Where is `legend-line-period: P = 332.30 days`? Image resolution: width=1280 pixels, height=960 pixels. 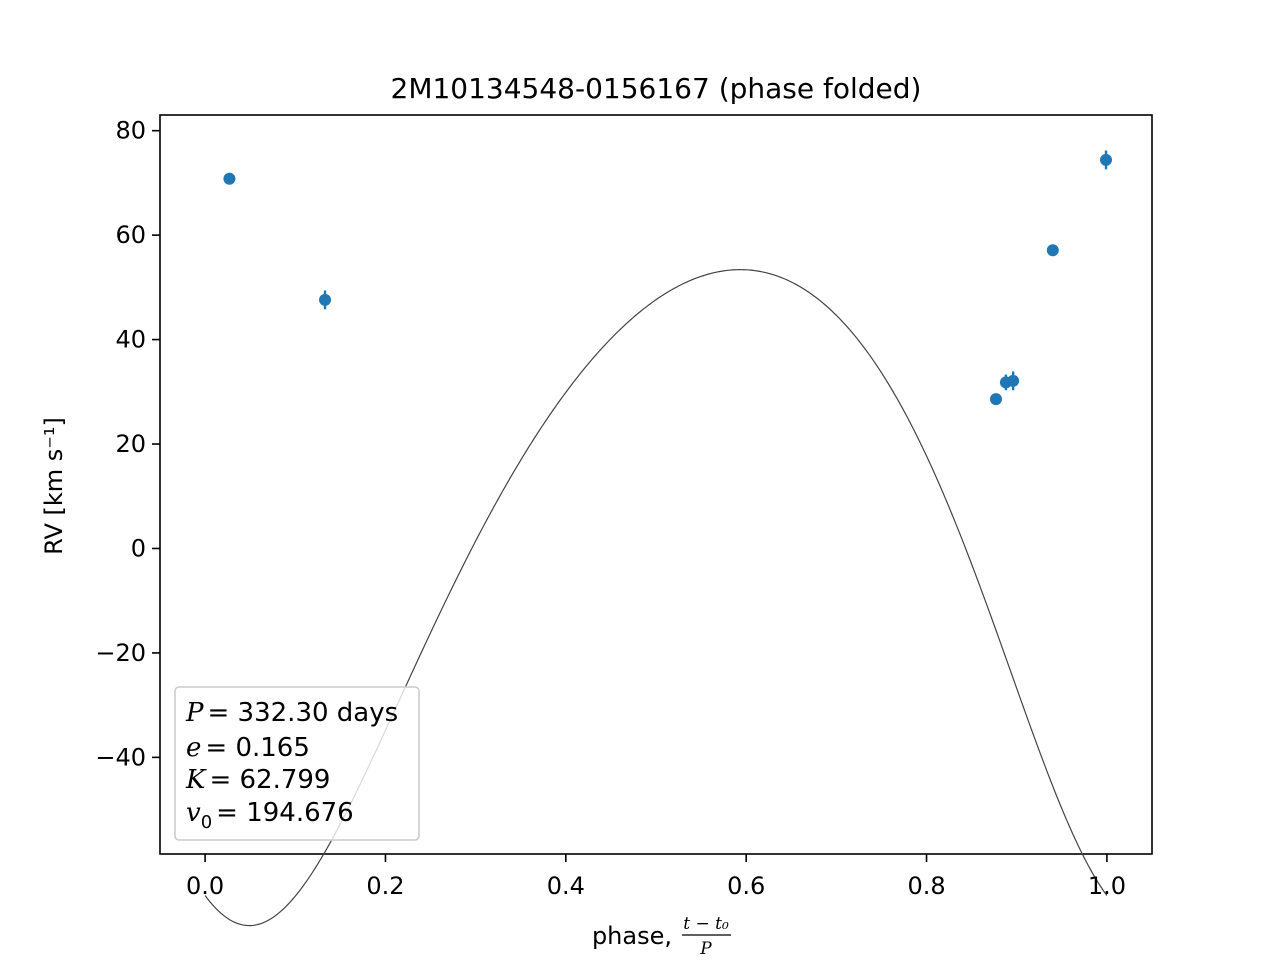
legend-line-period: P = 332.30 days is located at coordinates (291, 713).